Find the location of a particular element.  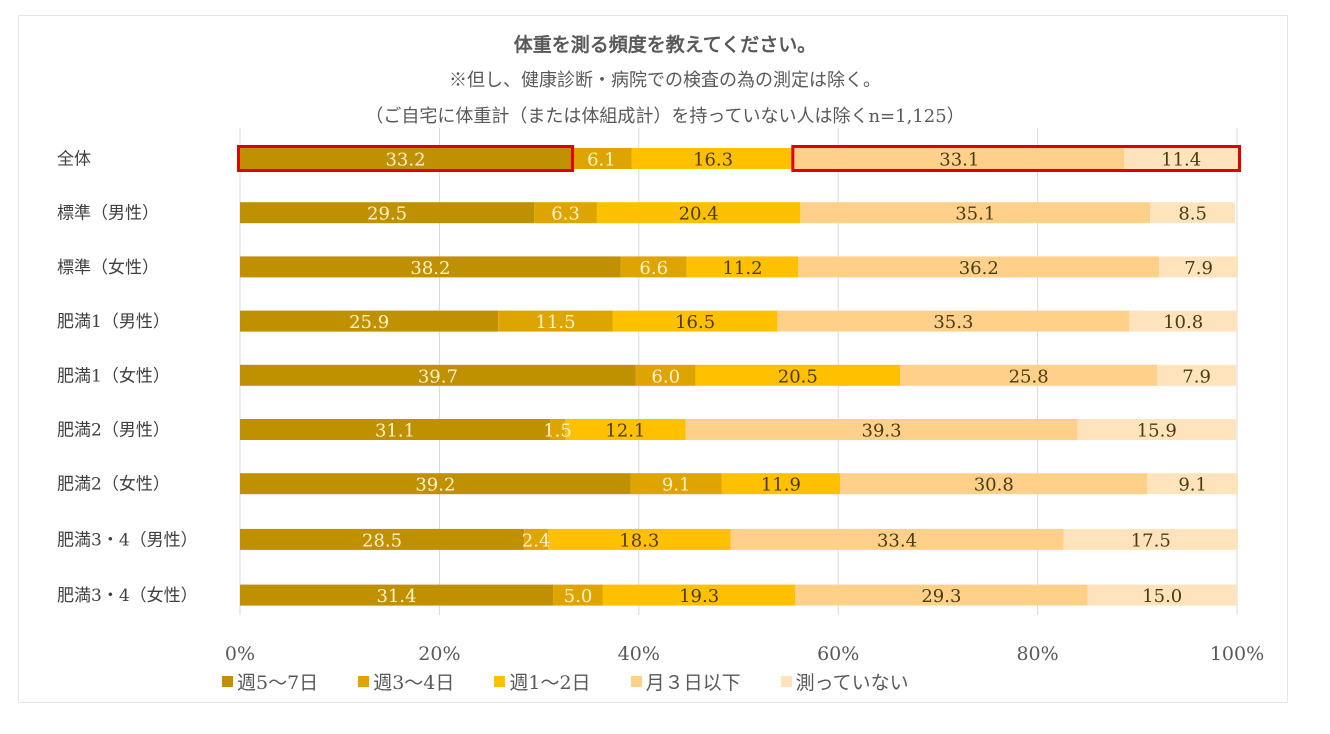

data-label: 33.1 is located at coordinates (959, 160).